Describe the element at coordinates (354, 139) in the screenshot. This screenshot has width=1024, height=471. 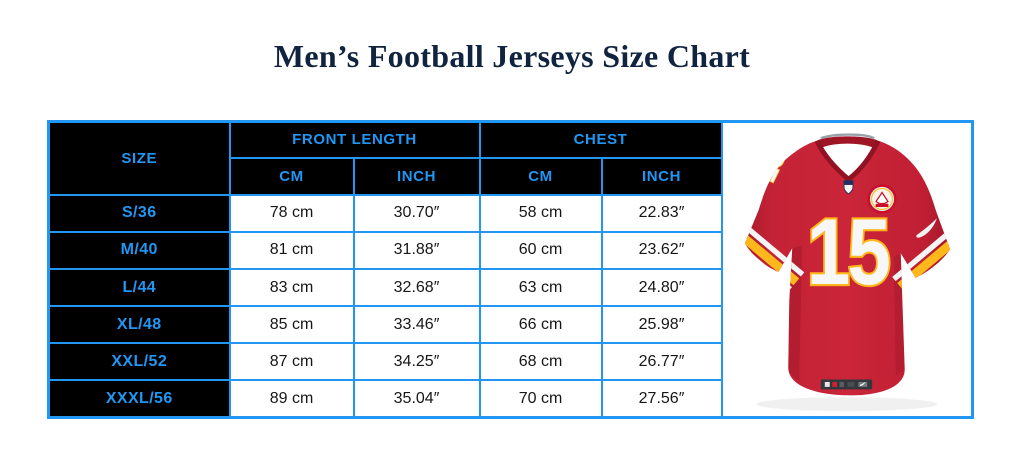
I see `col-header-front-length: FRONT LENGTH` at that location.